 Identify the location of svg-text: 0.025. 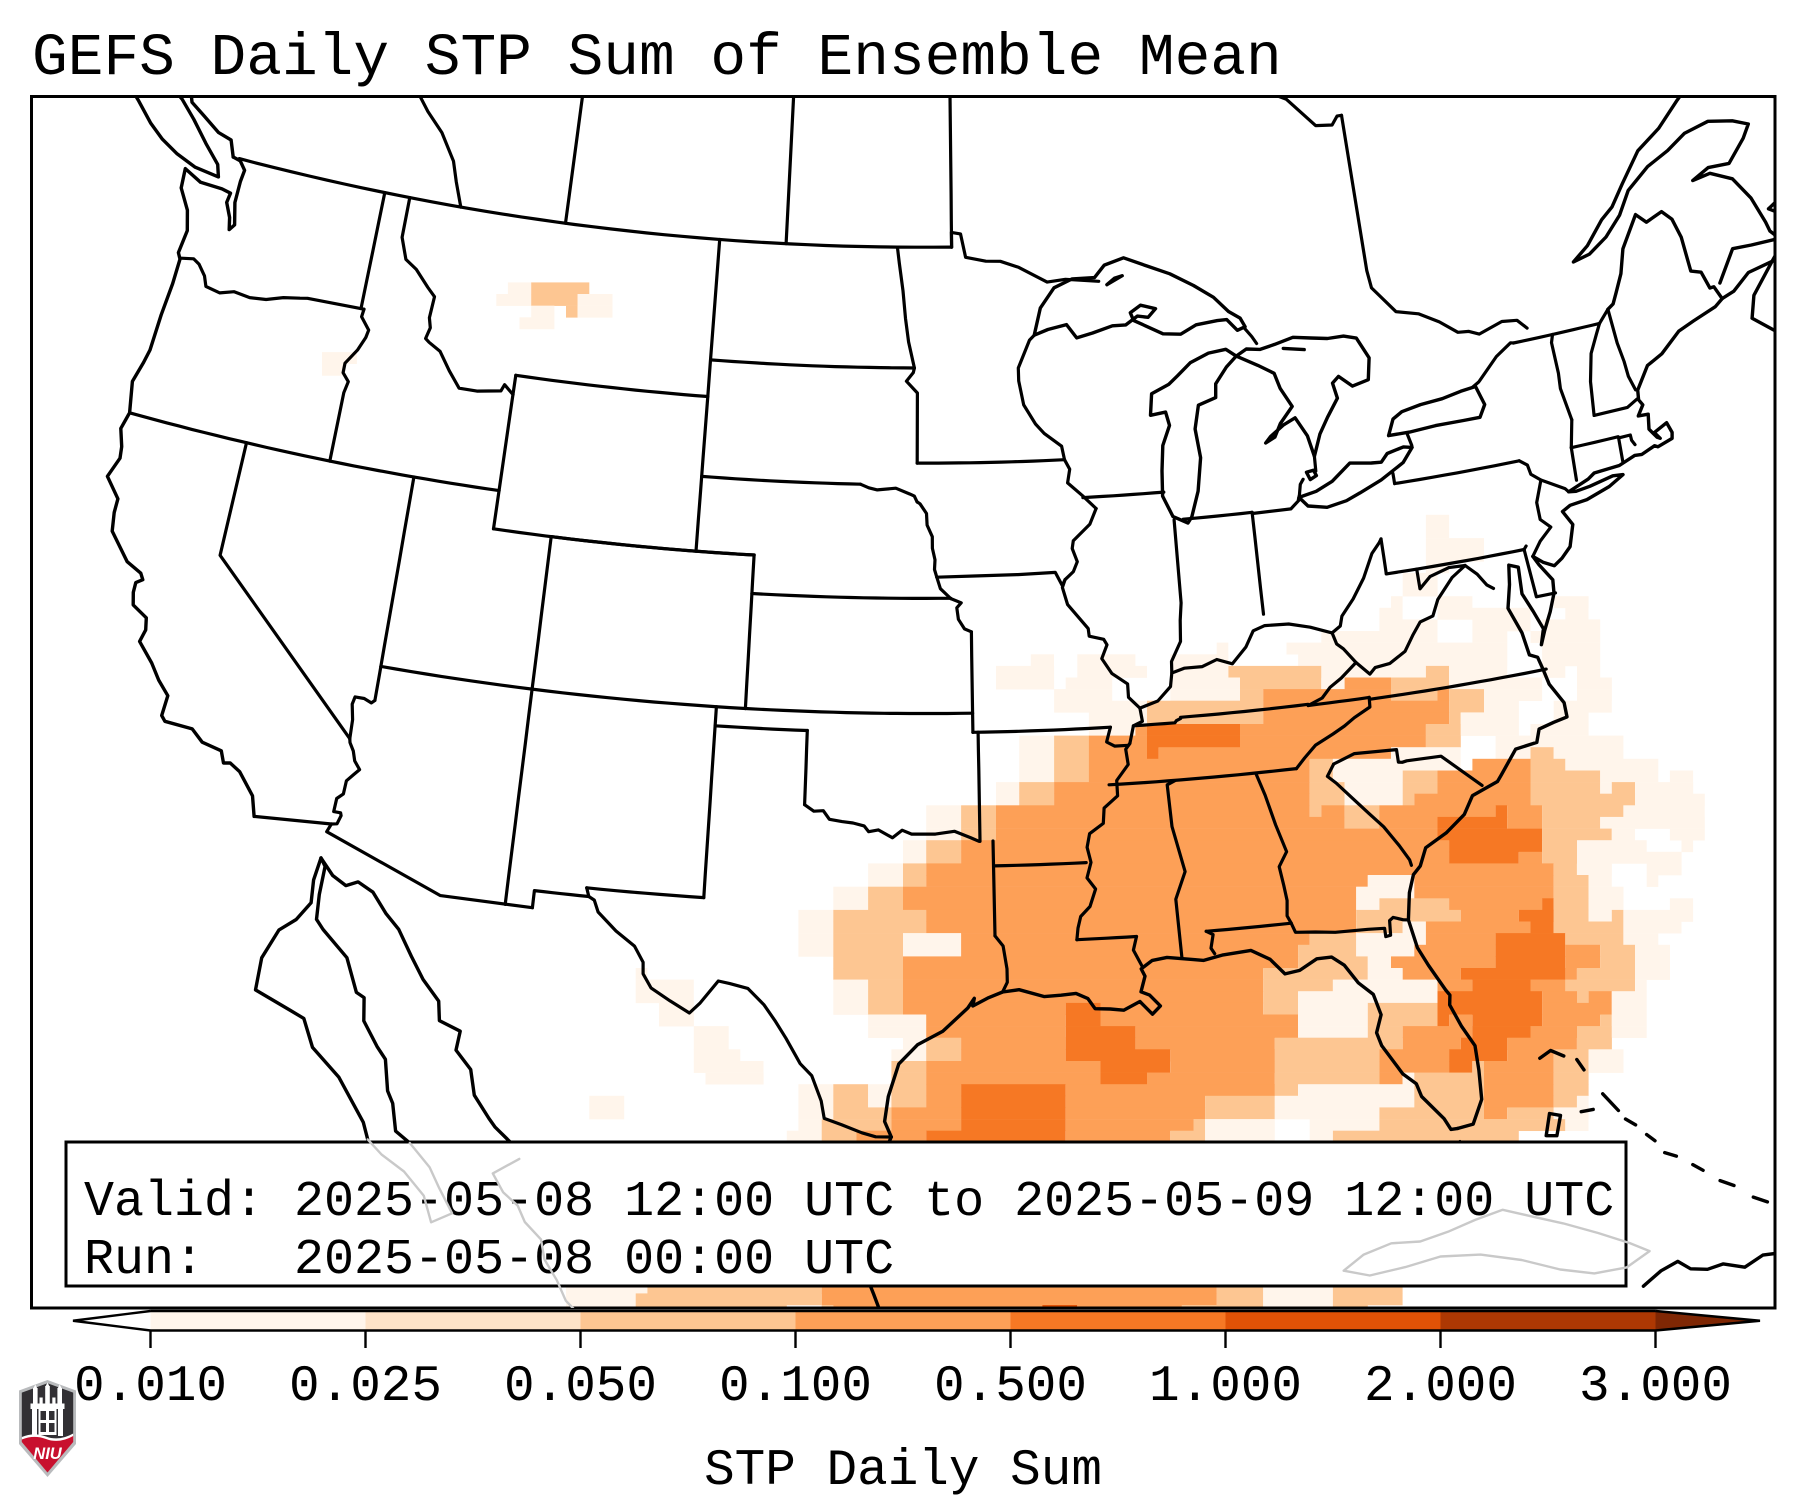
(365, 1387).